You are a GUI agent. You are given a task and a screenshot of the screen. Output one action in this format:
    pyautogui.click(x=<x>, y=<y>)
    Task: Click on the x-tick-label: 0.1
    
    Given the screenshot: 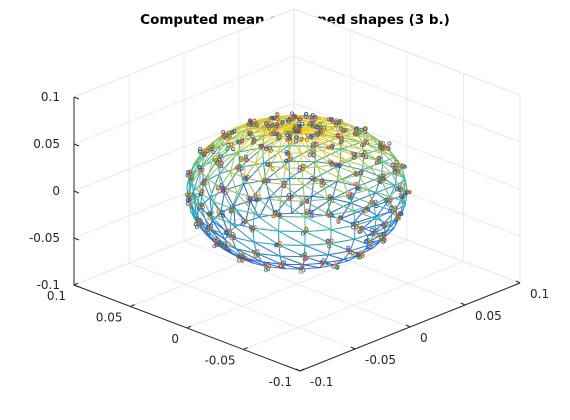 What is the action you would take?
    pyautogui.click(x=56, y=296)
    